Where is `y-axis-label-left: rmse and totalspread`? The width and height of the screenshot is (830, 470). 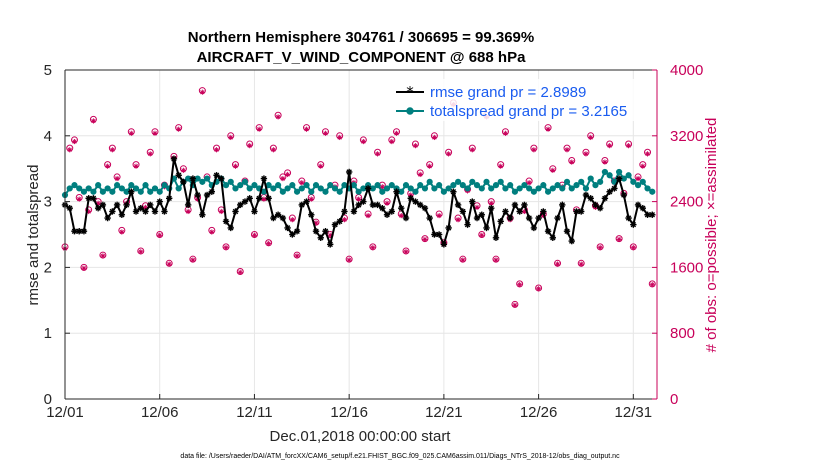
y-axis-label-left: rmse and totalspread is located at coordinates (33, 235).